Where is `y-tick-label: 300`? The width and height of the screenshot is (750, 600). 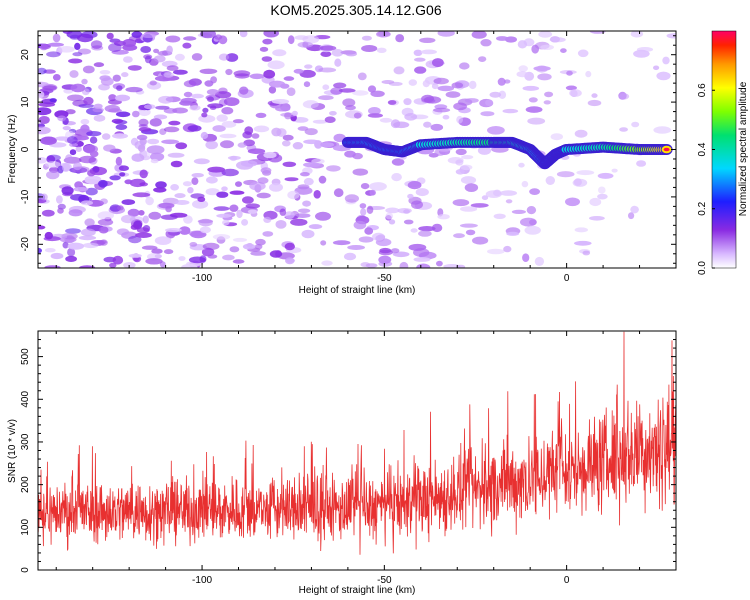
y-tick-label: 300 is located at coordinates (25, 441).